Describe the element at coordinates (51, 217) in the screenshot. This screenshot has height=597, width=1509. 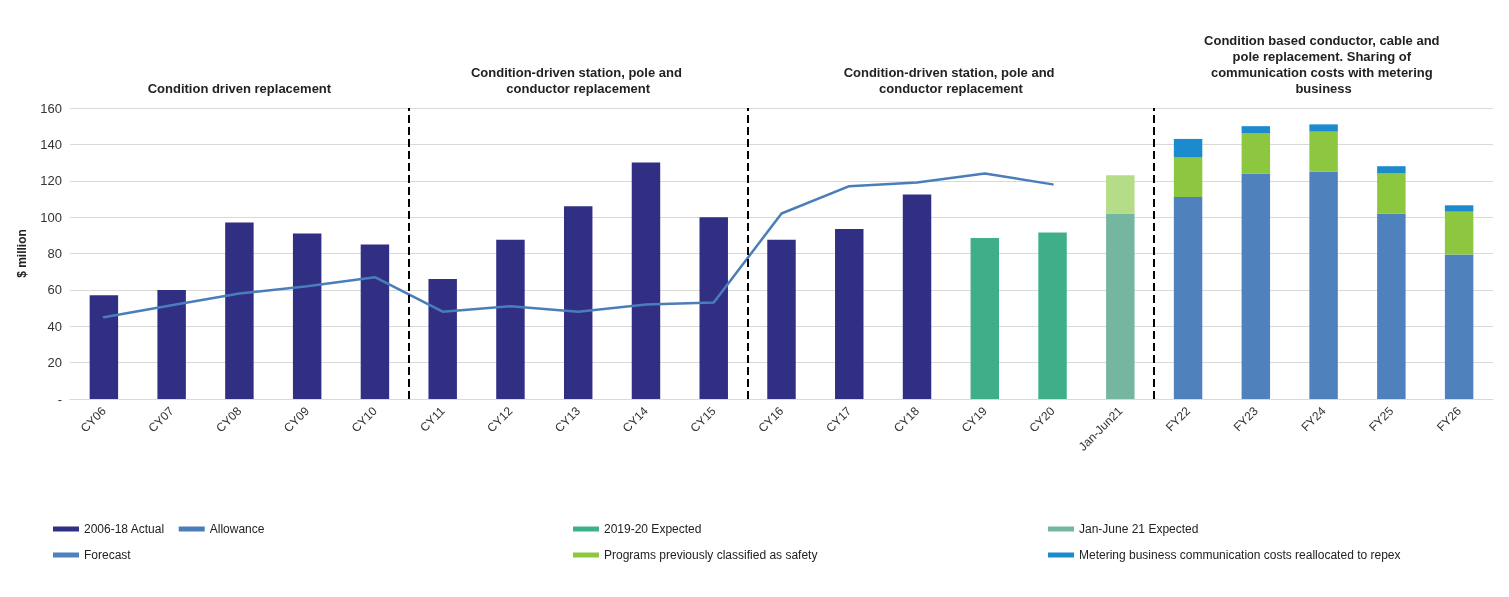
I see `y-tick-label: 100` at that location.